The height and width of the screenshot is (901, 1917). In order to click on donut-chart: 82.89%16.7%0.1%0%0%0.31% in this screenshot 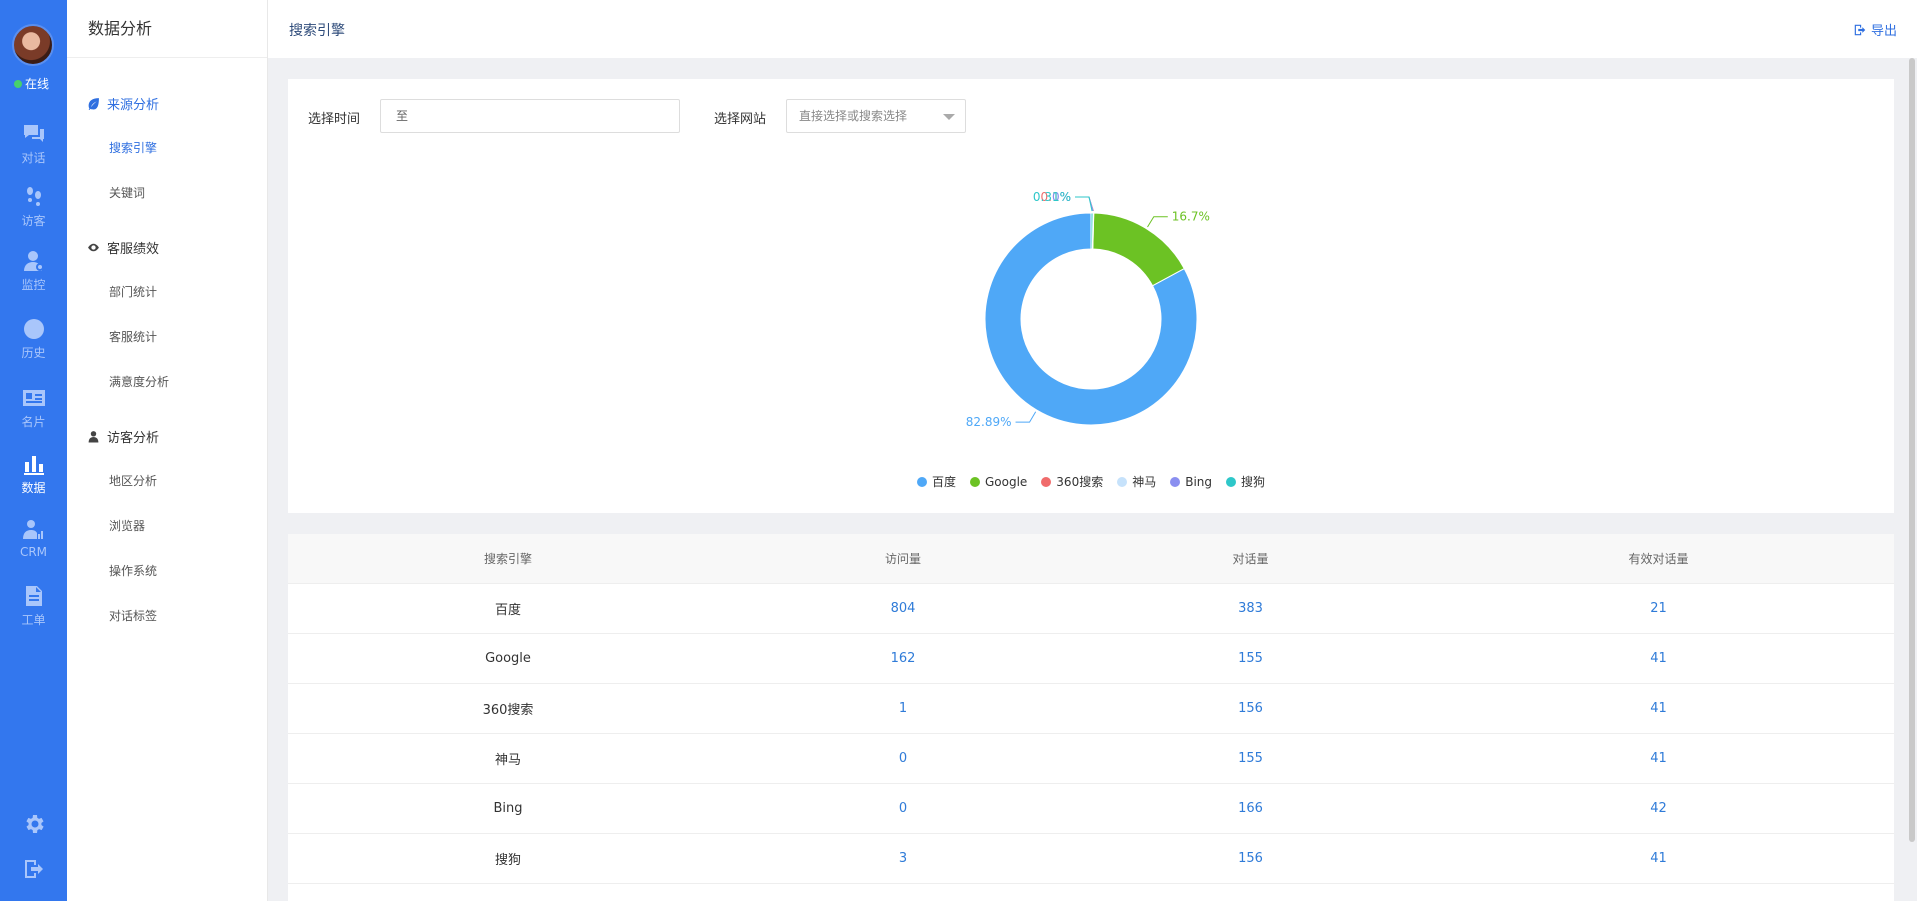, I will do `click(1088, 309)`.